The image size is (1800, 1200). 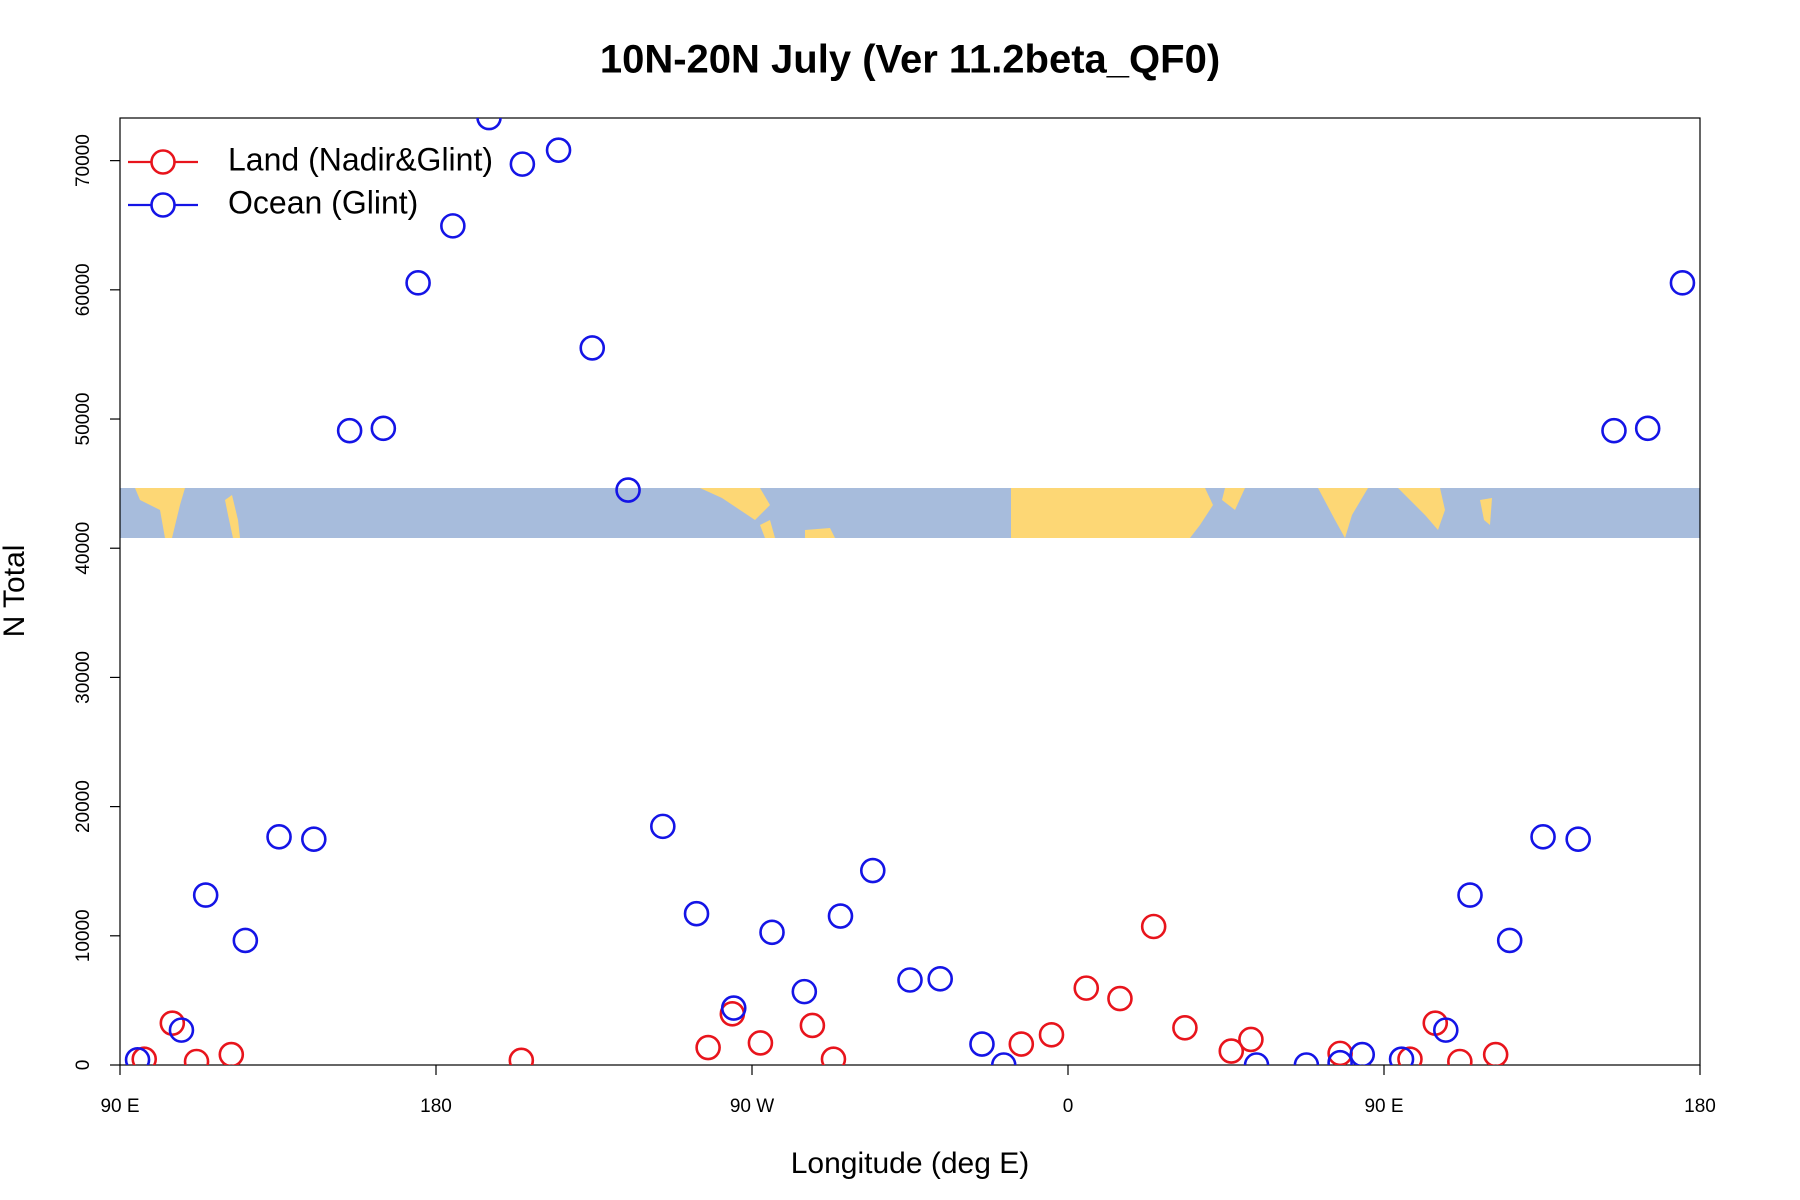 I want to click on y-tick-label: 30000, so click(x=83, y=677).